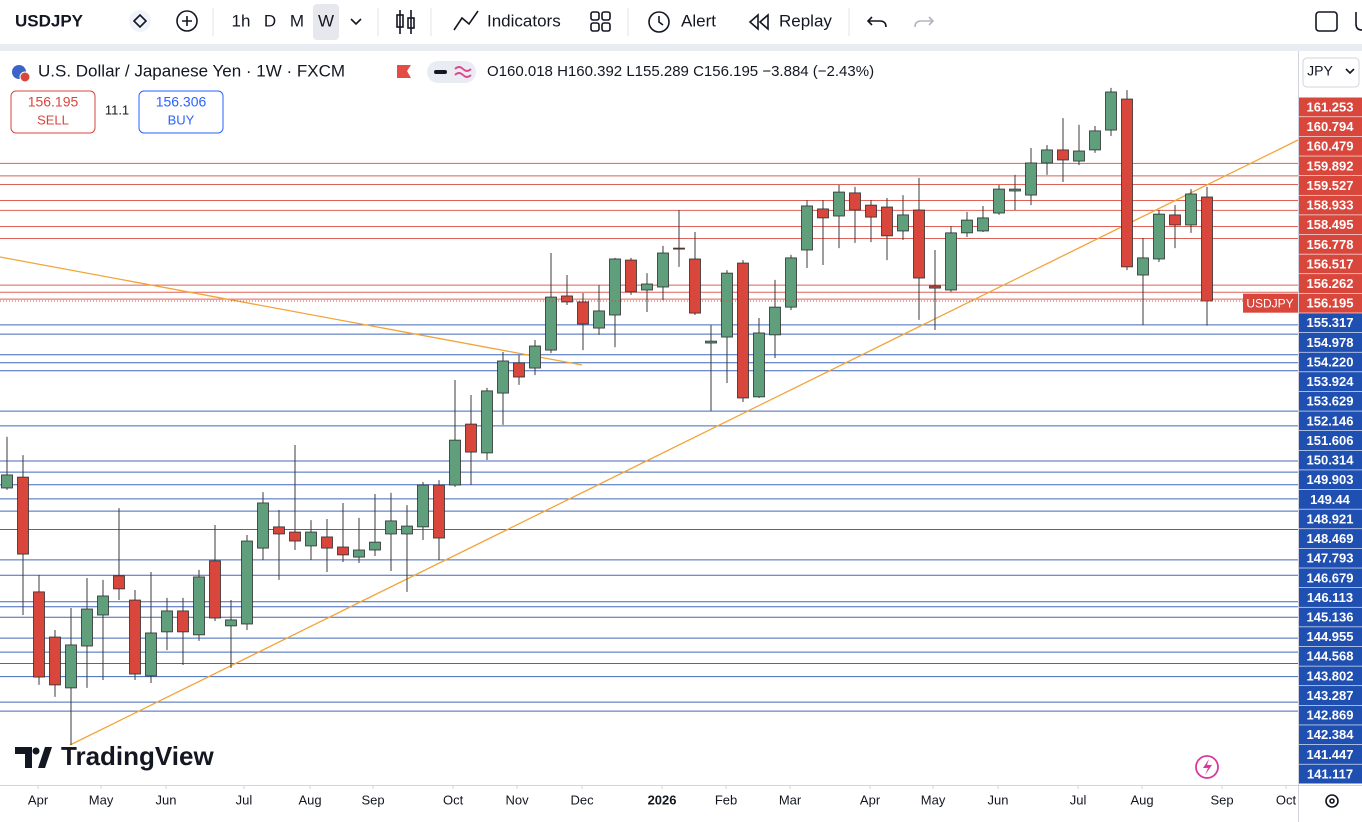 This screenshot has height=822, width=1362. I want to click on level-label: 141.447, so click(1330, 754).